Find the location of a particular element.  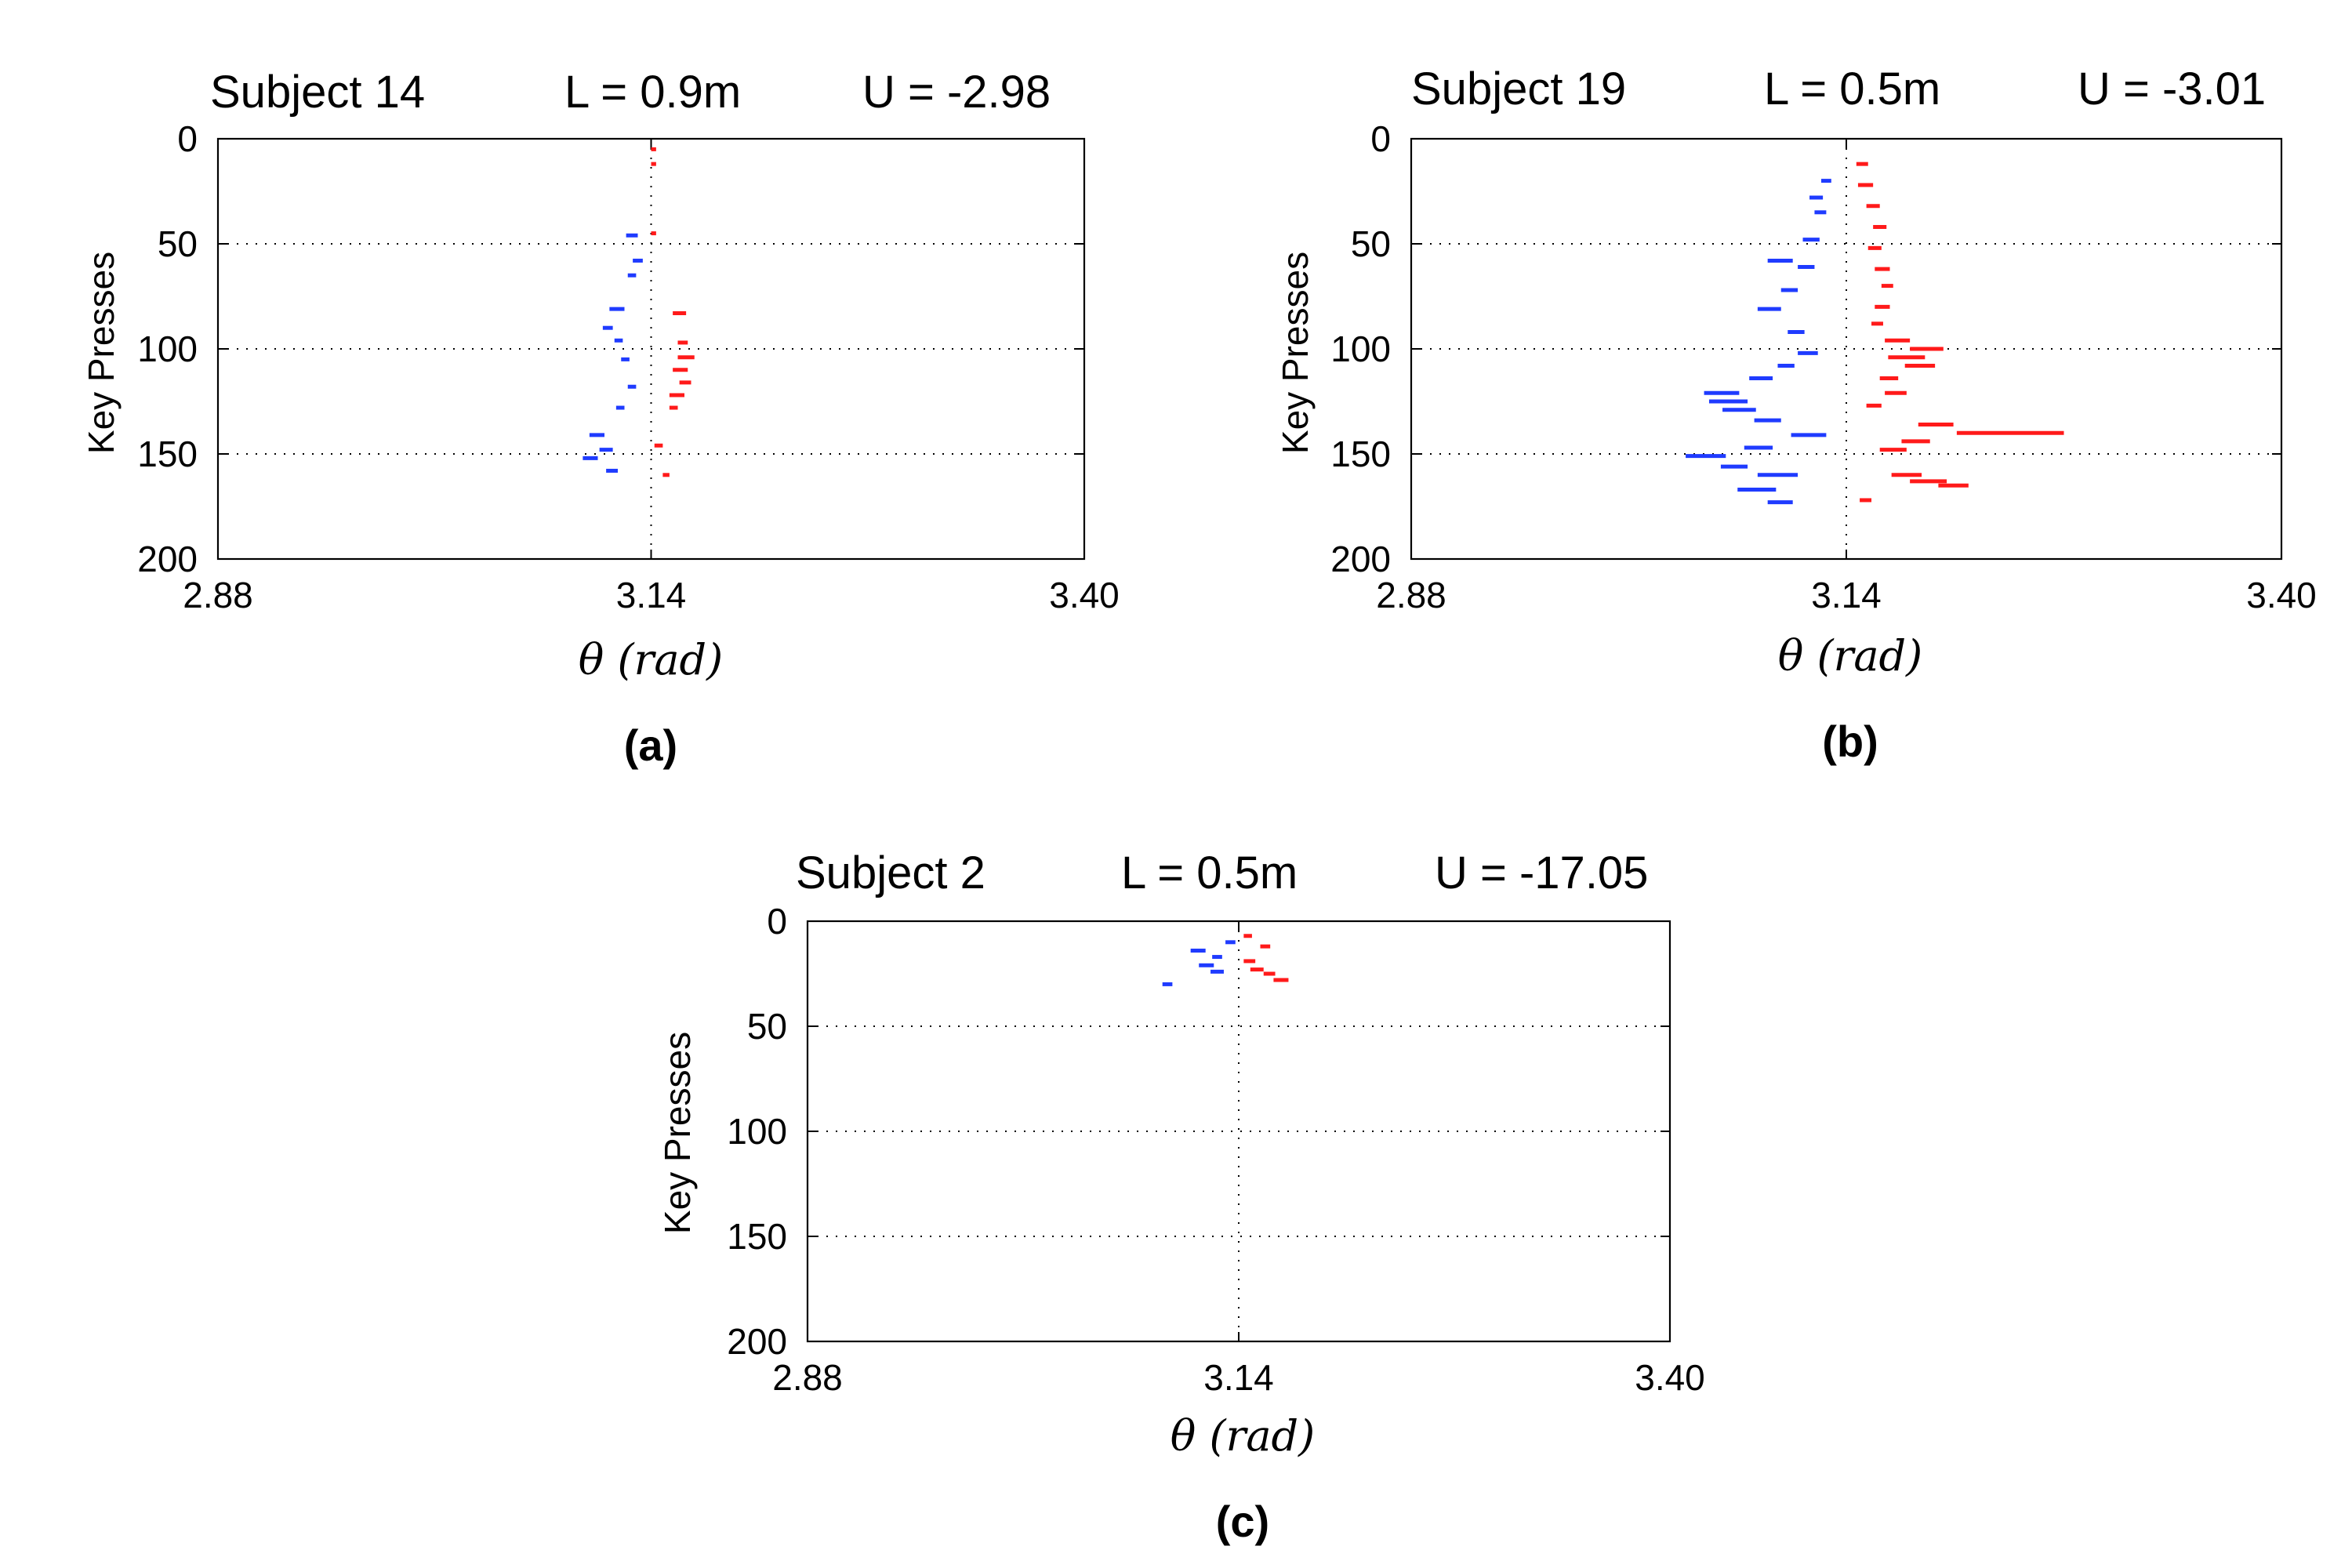

panel-caption: (b) is located at coordinates (1850, 741).